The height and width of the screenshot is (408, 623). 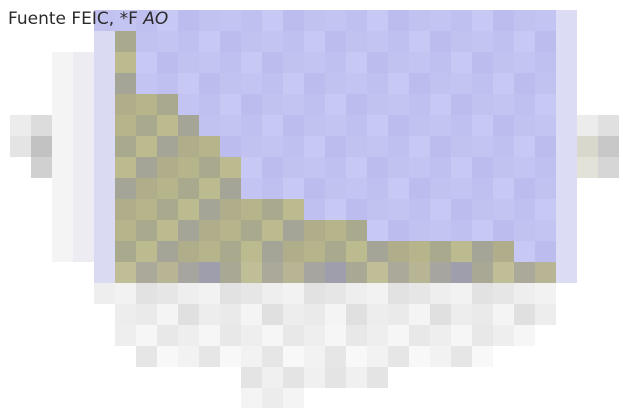 I want to click on figure-caption: Fuente FEIC, *F AO, so click(x=88, y=19).